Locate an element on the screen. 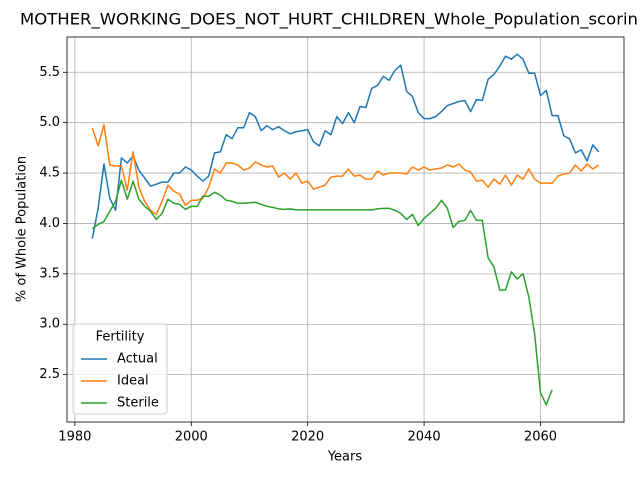 The image size is (640, 480). y-tick-label: 4.5 is located at coordinates (49, 173).